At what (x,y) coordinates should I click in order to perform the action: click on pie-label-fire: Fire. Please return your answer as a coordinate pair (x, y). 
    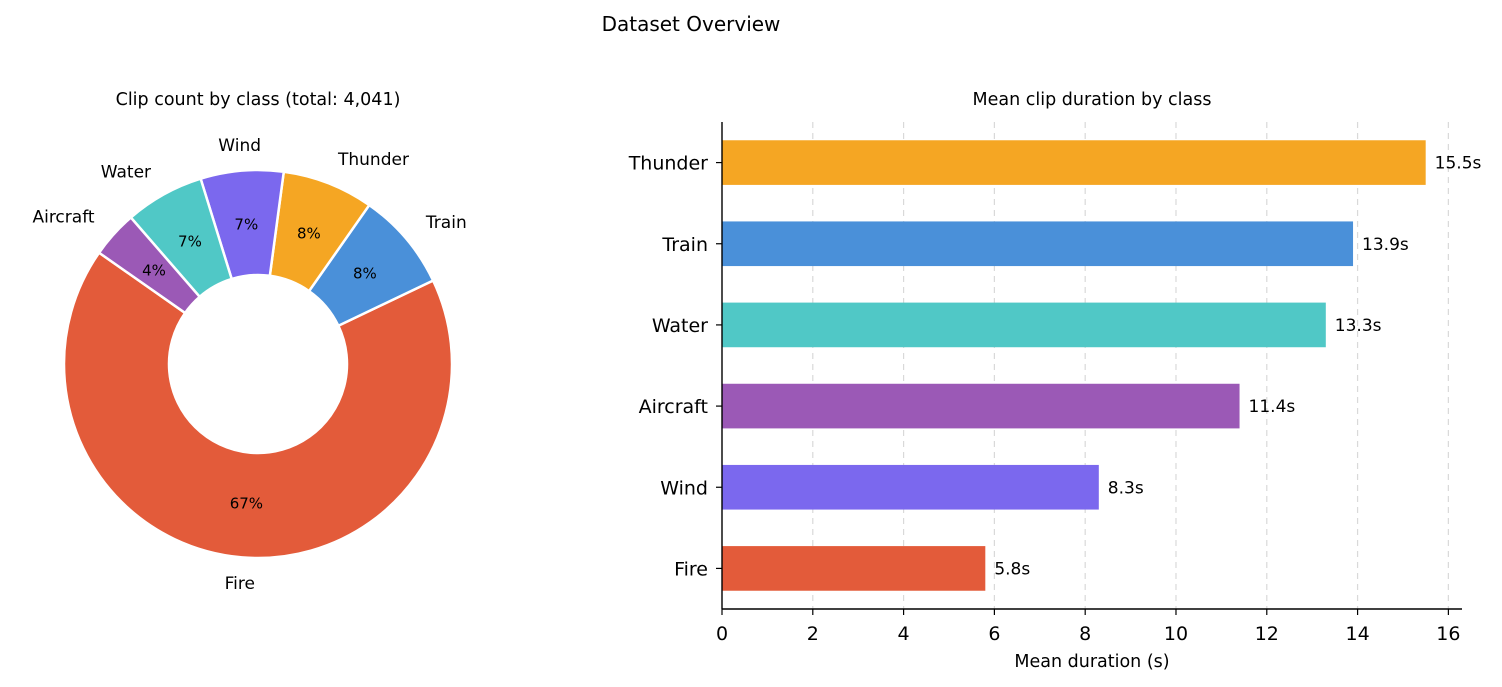
    Looking at the image, I should click on (240, 584).